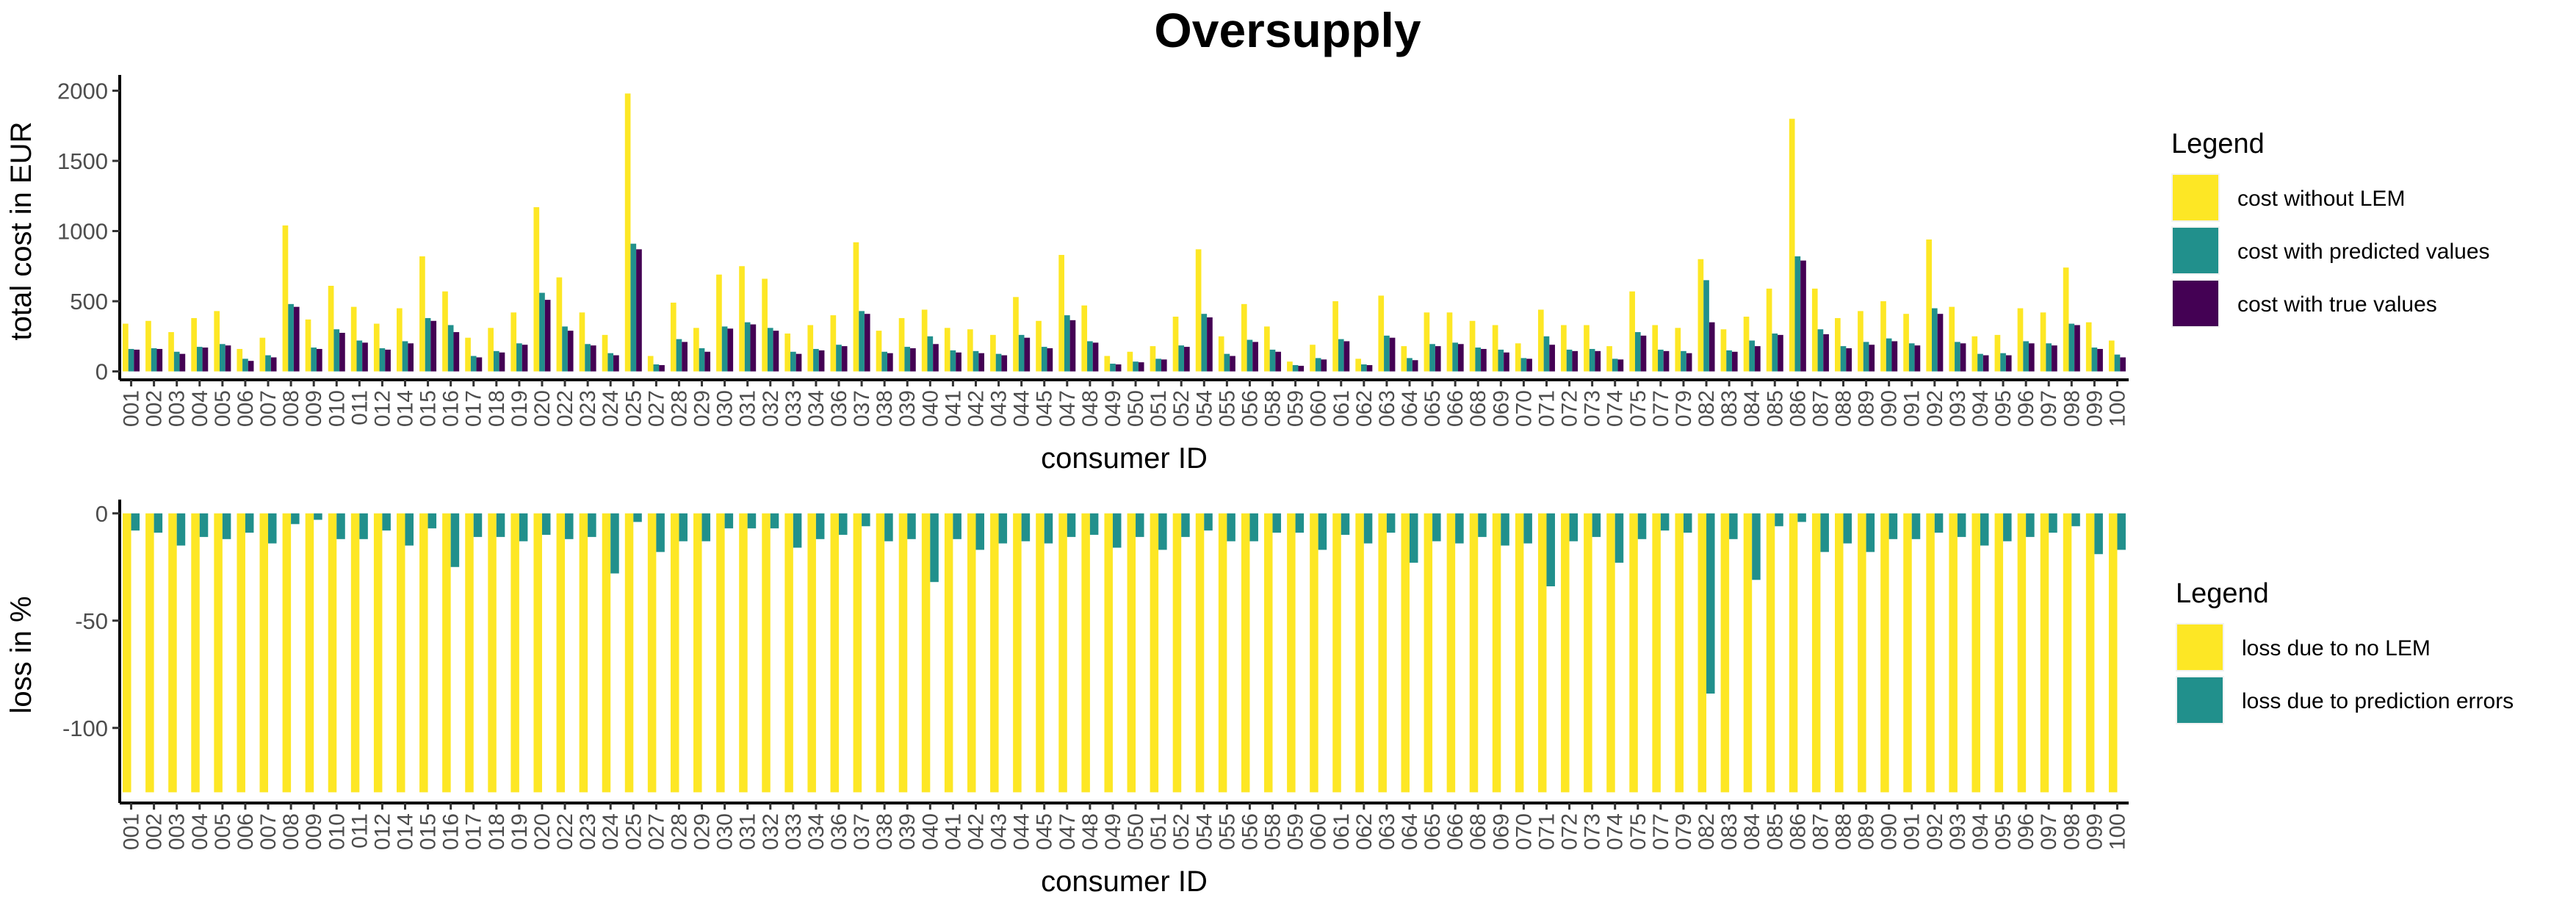 The width and height of the screenshot is (2576, 911). What do you see at coordinates (999, 831) in the screenshot?
I see `x-tick-label: 043` at bounding box center [999, 831].